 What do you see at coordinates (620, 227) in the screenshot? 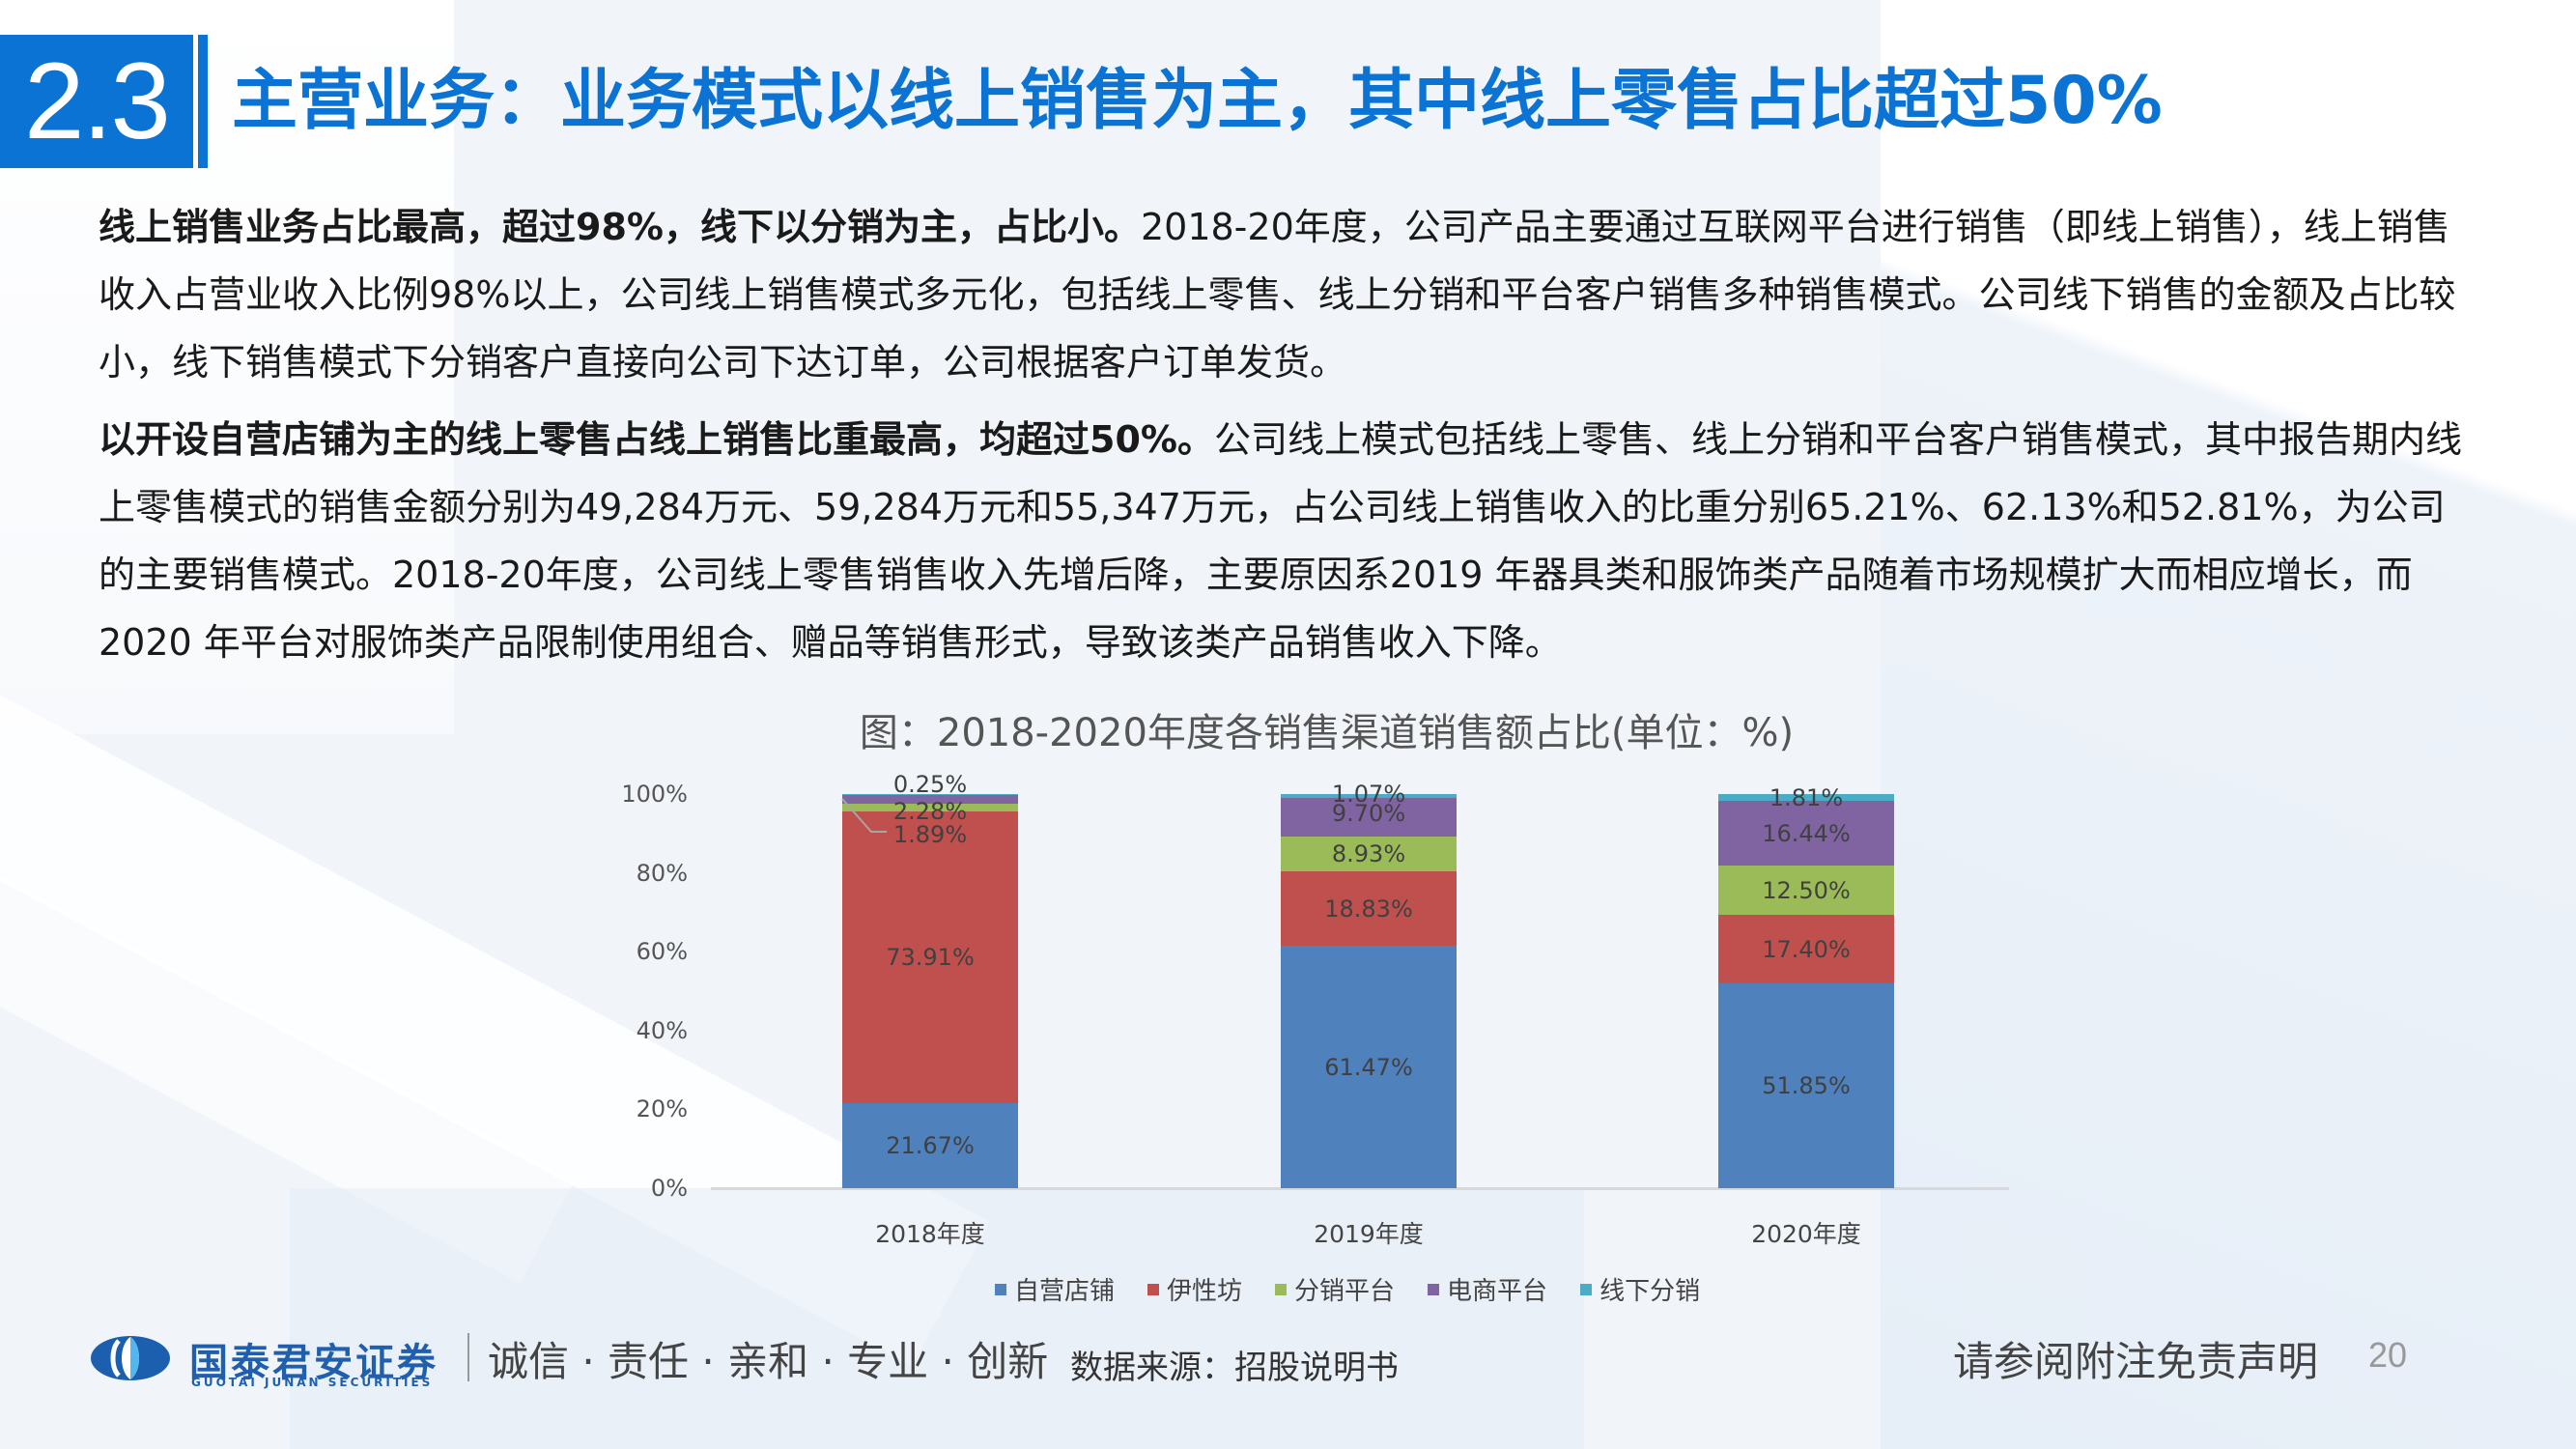
I see `paragraph-1-lead: 线上销售业务占比最高，超过98%，线下以分销为主，占比小。` at bounding box center [620, 227].